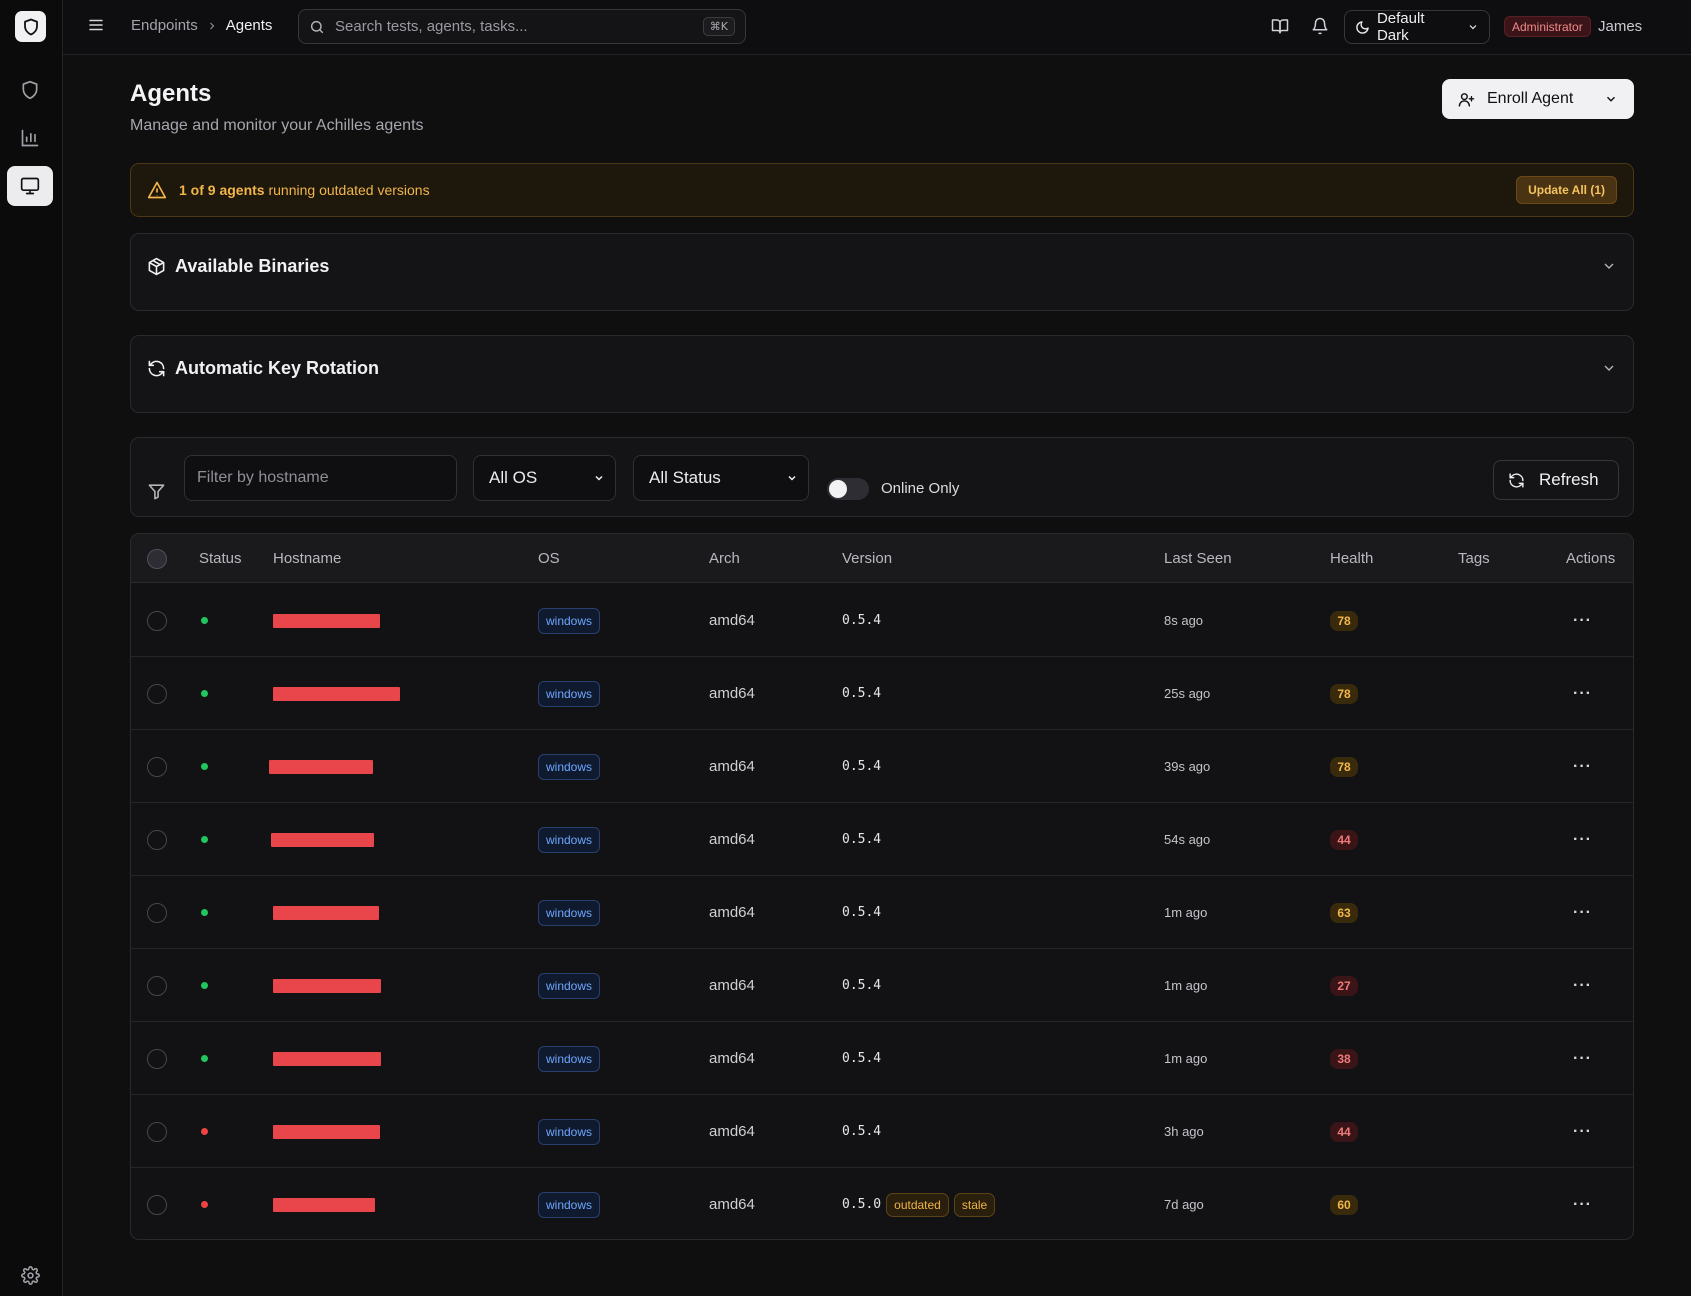 This screenshot has width=1691, height=1296. I want to click on column-tags: Tags, so click(1474, 558).